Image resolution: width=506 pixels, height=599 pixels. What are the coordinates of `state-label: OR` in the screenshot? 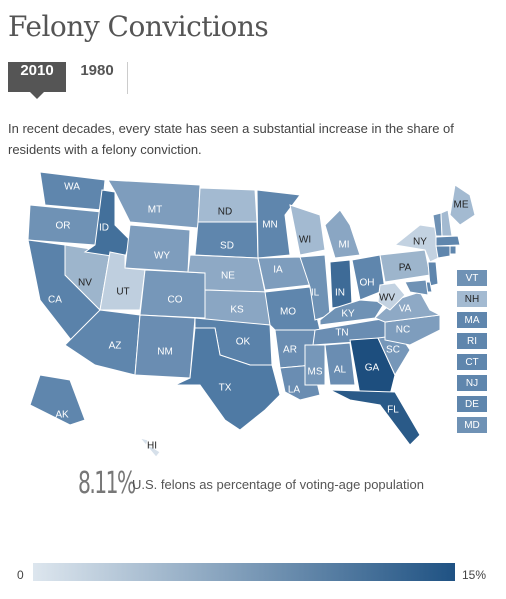 It's located at (63, 226).